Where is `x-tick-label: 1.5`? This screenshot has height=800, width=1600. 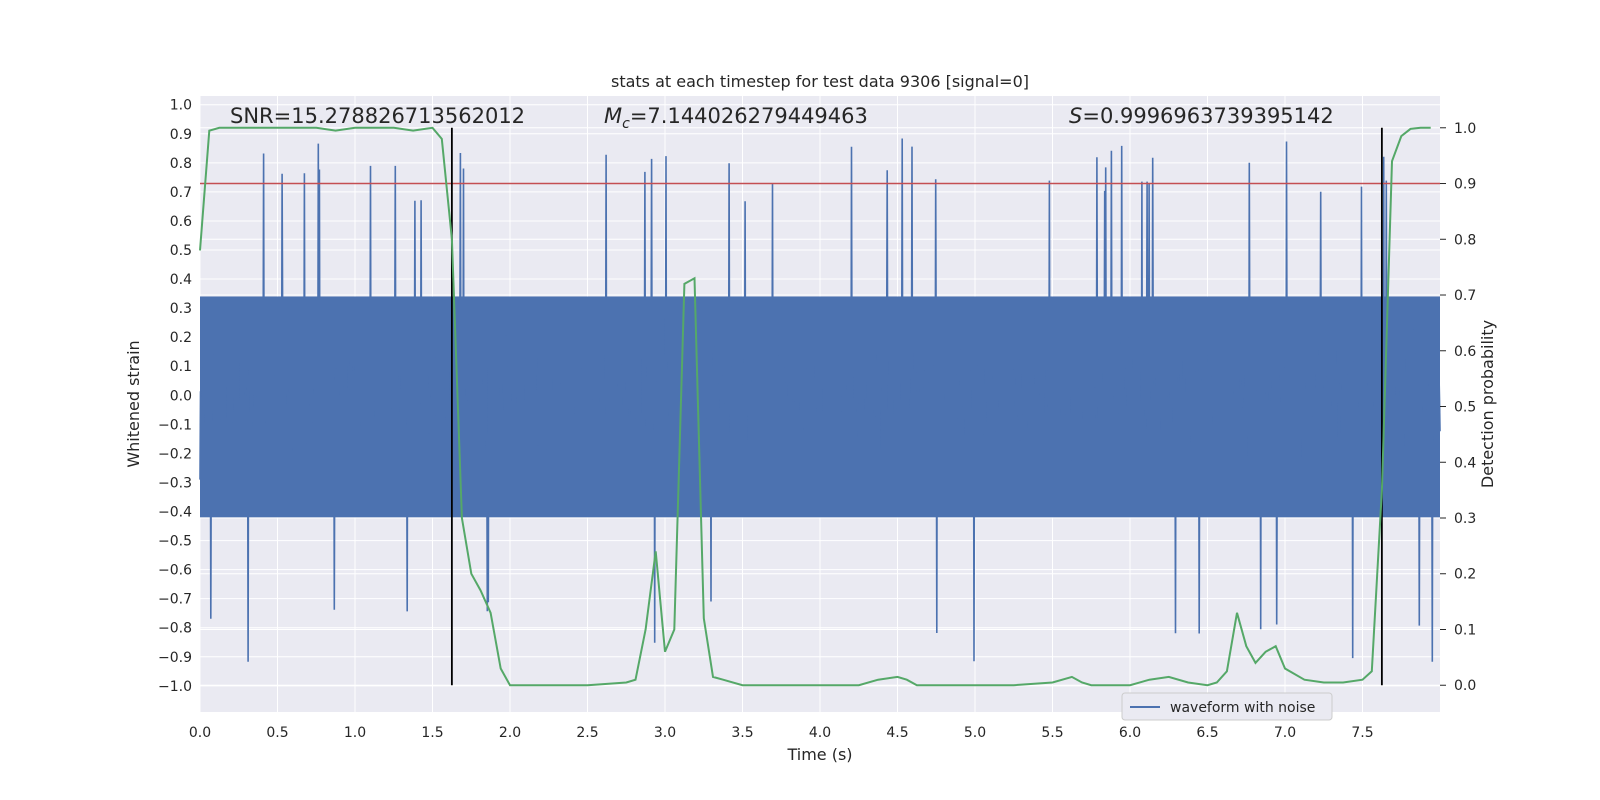
x-tick-label: 1.5 is located at coordinates (432, 733).